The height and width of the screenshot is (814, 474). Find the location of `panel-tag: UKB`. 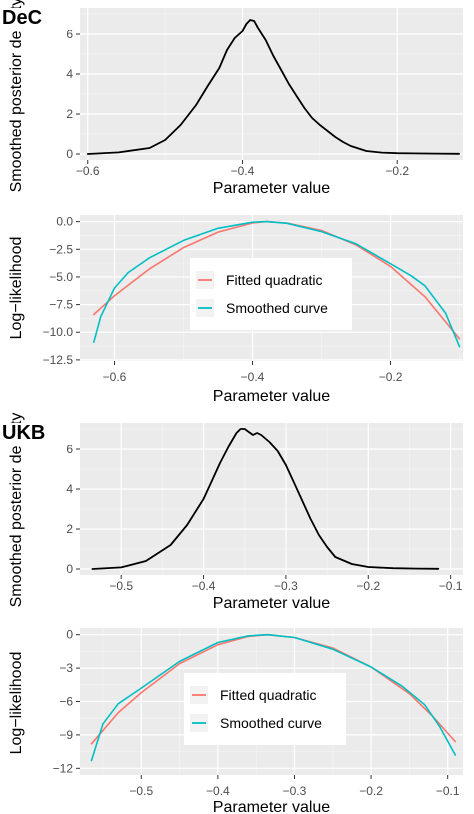

panel-tag: UKB is located at coordinates (23, 433).